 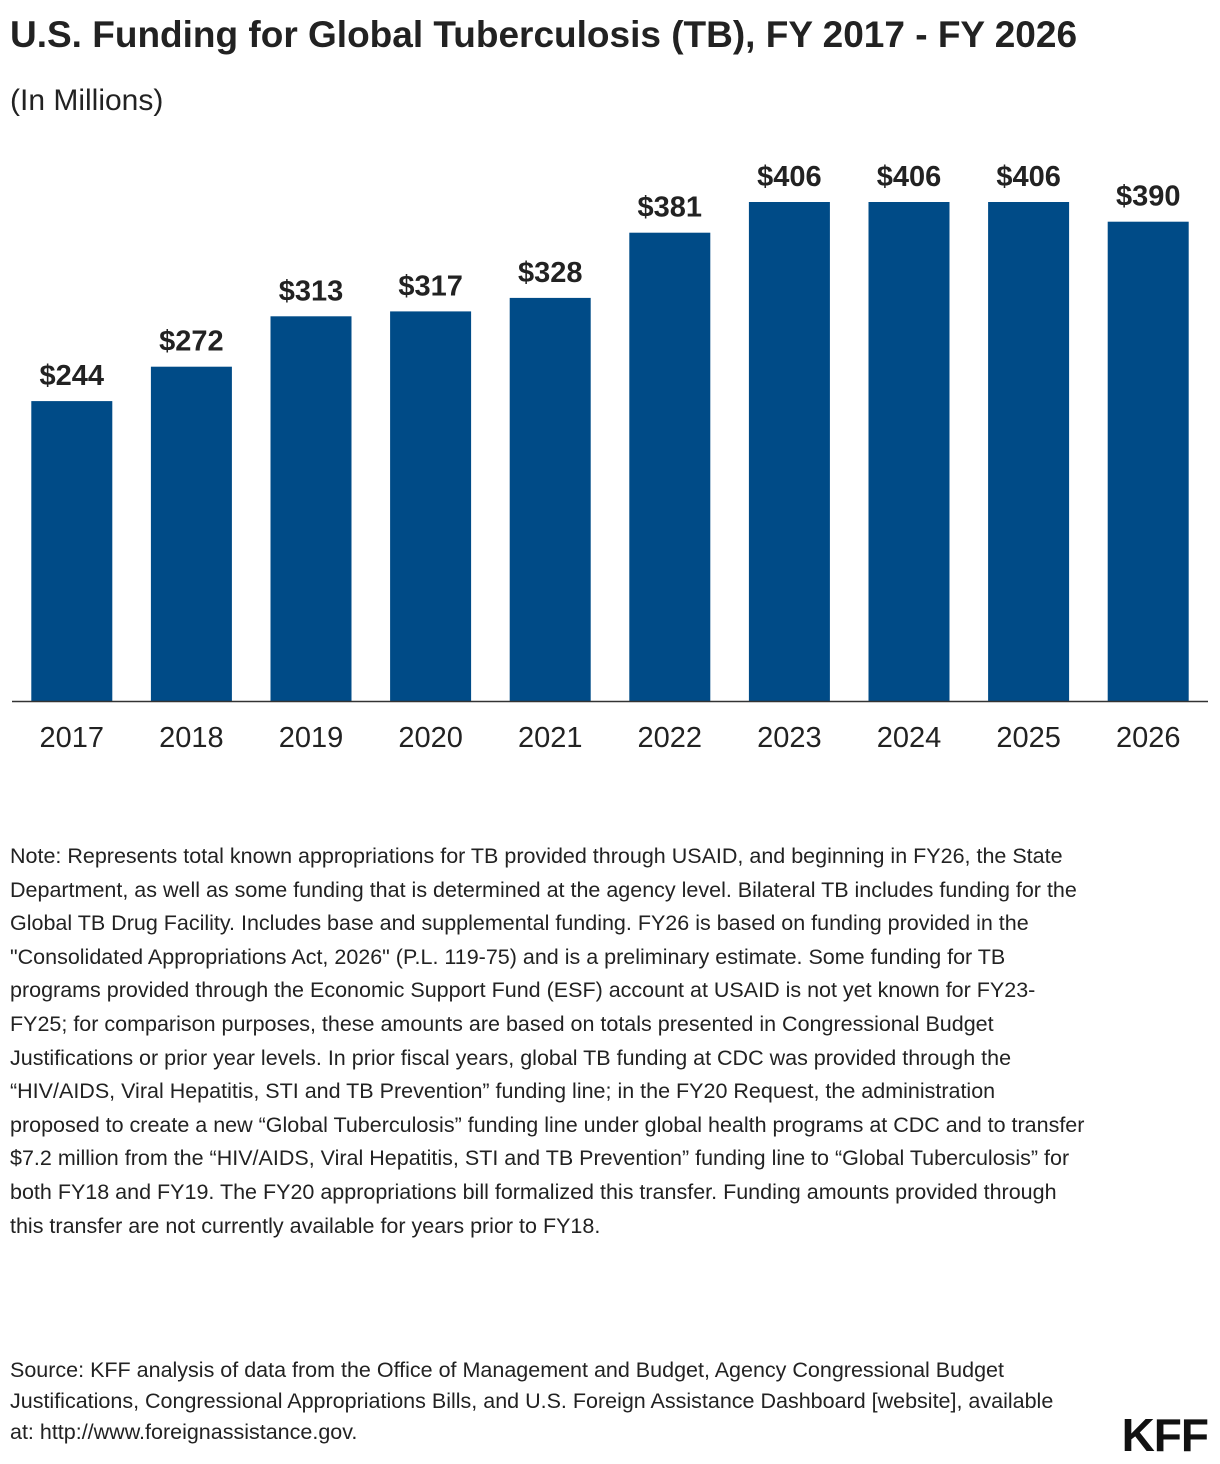 What do you see at coordinates (1148, 461) in the screenshot?
I see `bar-2026` at bounding box center [1148, 461].